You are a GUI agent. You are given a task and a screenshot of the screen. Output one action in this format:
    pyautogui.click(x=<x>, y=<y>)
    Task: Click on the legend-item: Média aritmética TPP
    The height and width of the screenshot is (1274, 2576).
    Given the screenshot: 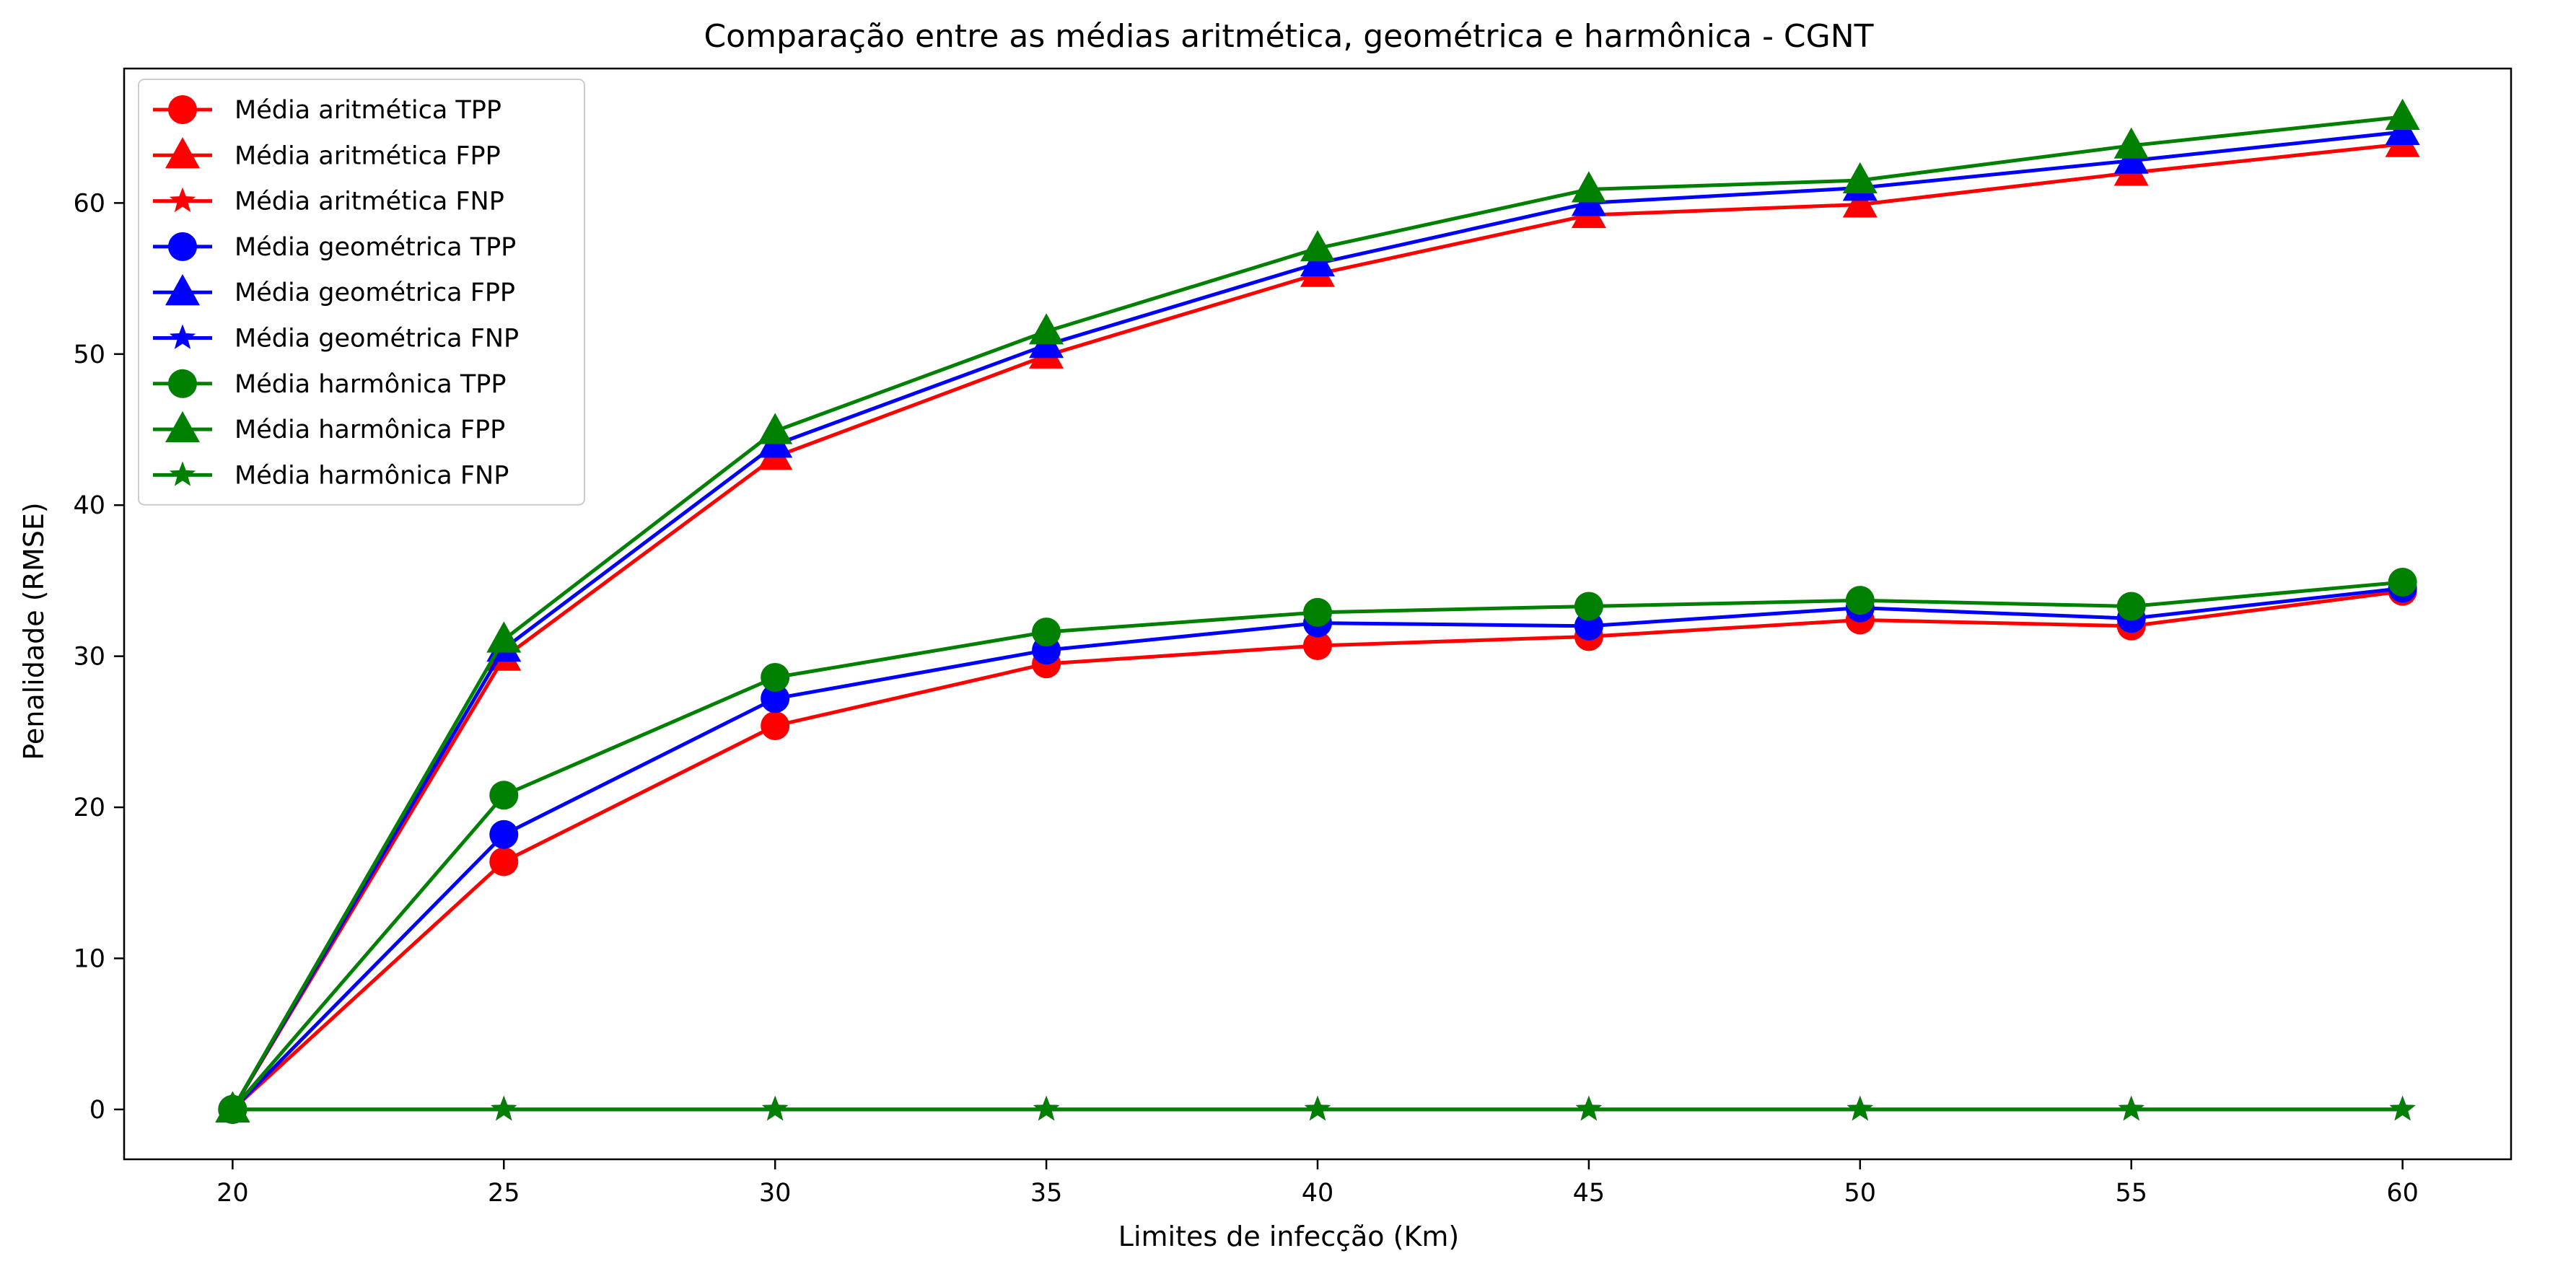 What is the action you would take?
    pyautogui.click(x=327, y=110)
    